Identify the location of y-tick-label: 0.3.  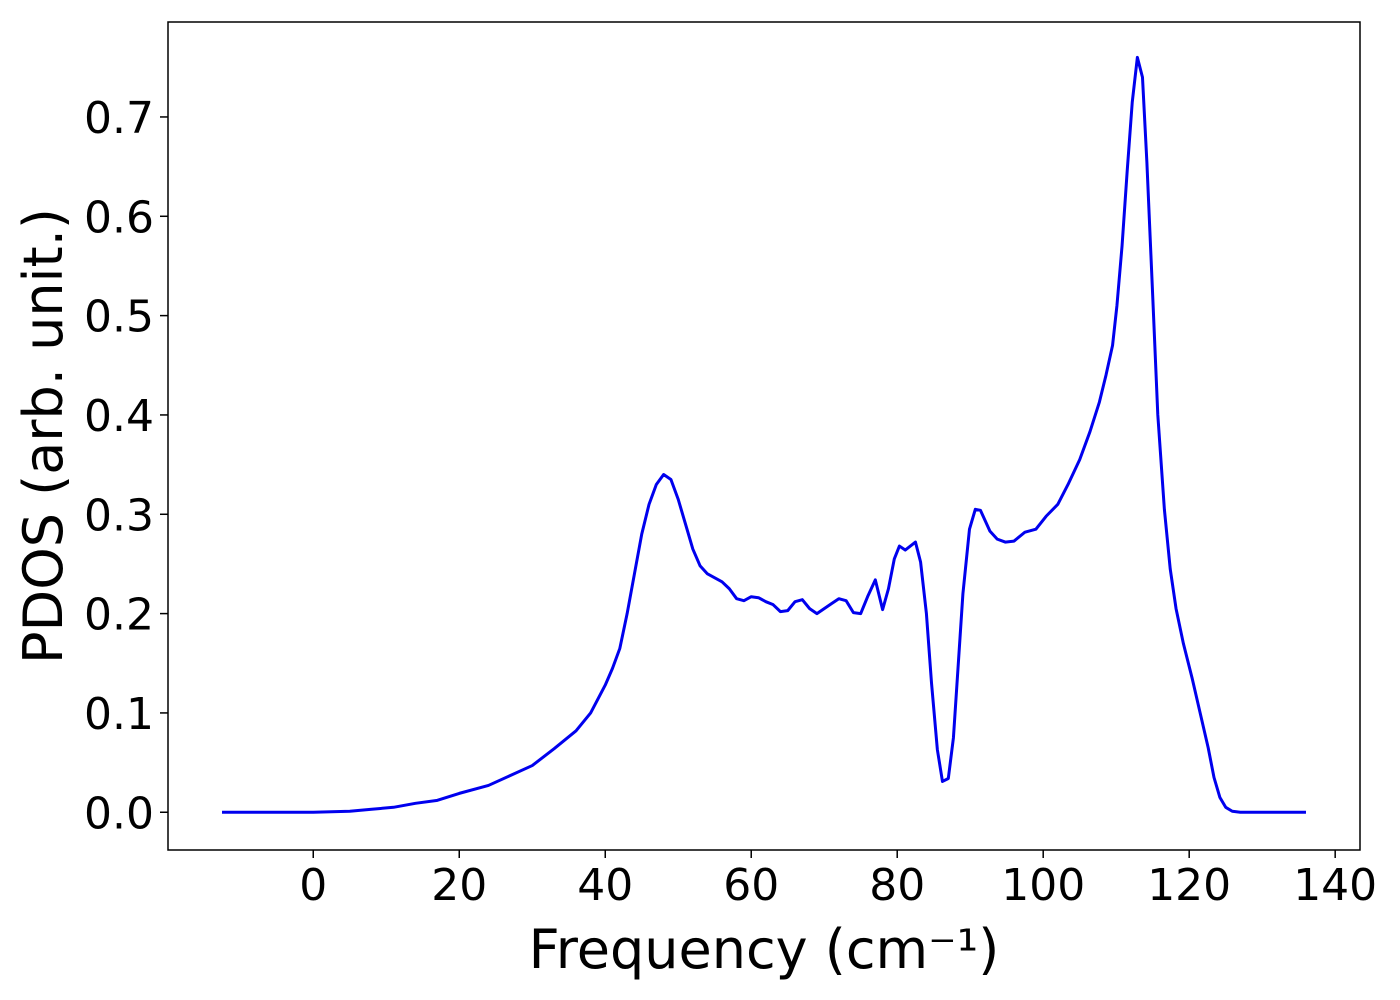
(119, 515).